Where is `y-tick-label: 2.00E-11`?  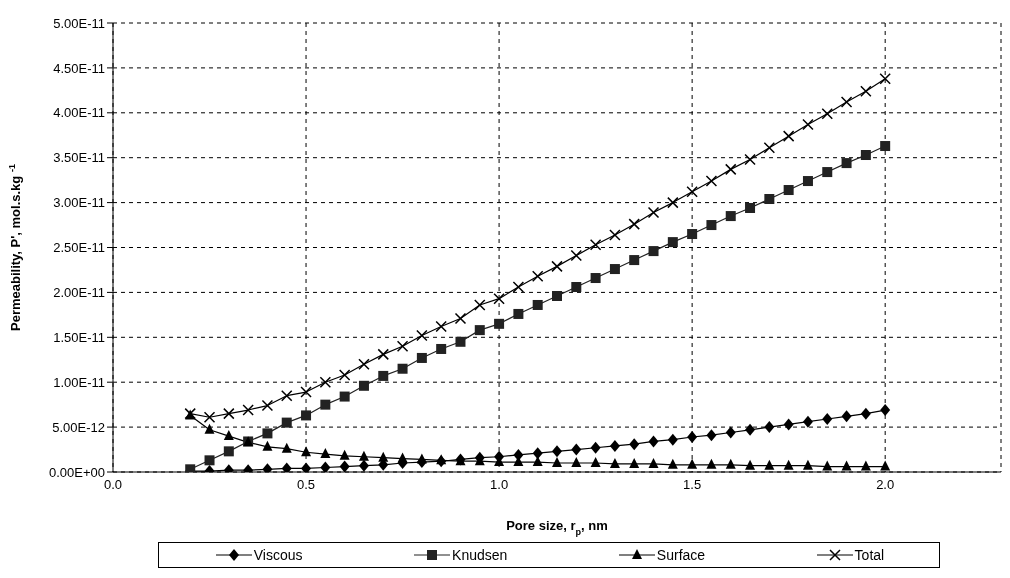 y-tick-label: 2.00E-11 is located at coordinates (79, 293).